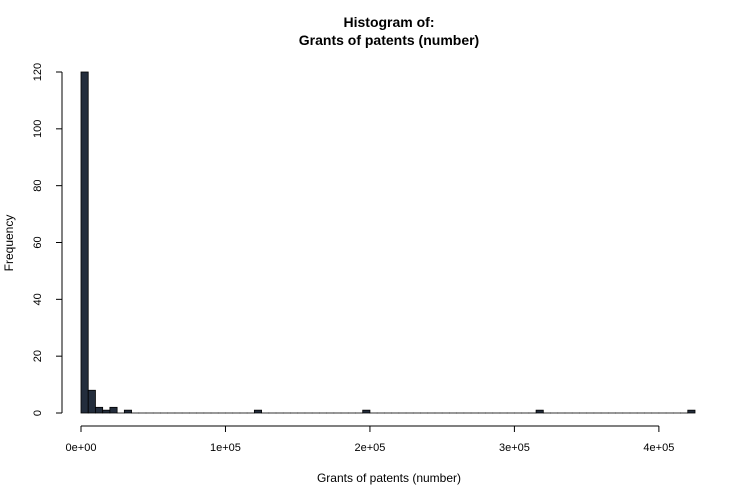  I want to click on y-axis-label: Frequency, so click(9, 243).